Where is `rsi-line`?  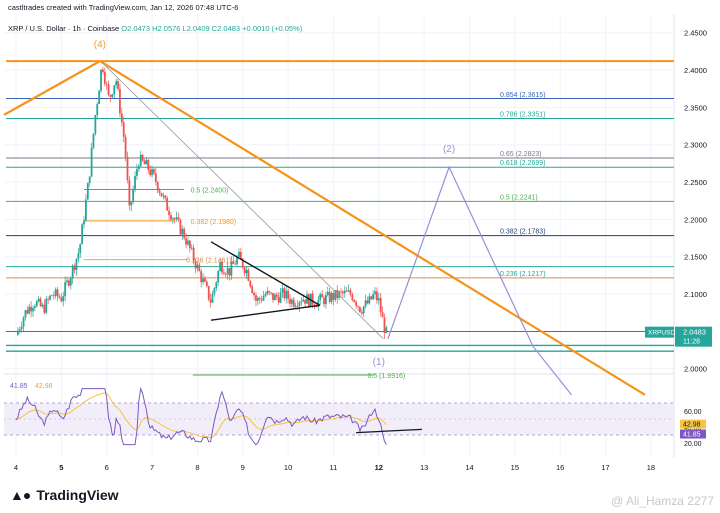 rsi-line is located at coordinates (201, 416).